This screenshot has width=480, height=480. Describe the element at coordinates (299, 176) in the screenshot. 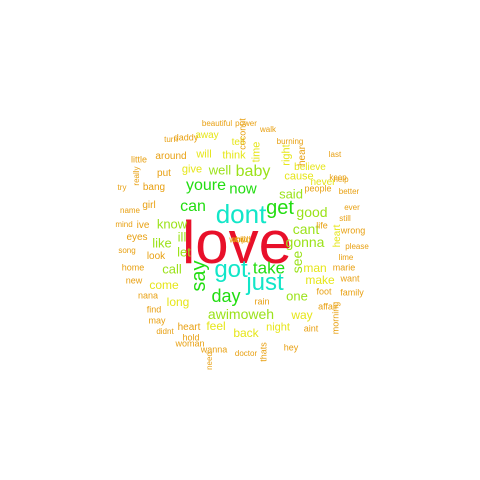

I see `cloud-word: cause` at that location.